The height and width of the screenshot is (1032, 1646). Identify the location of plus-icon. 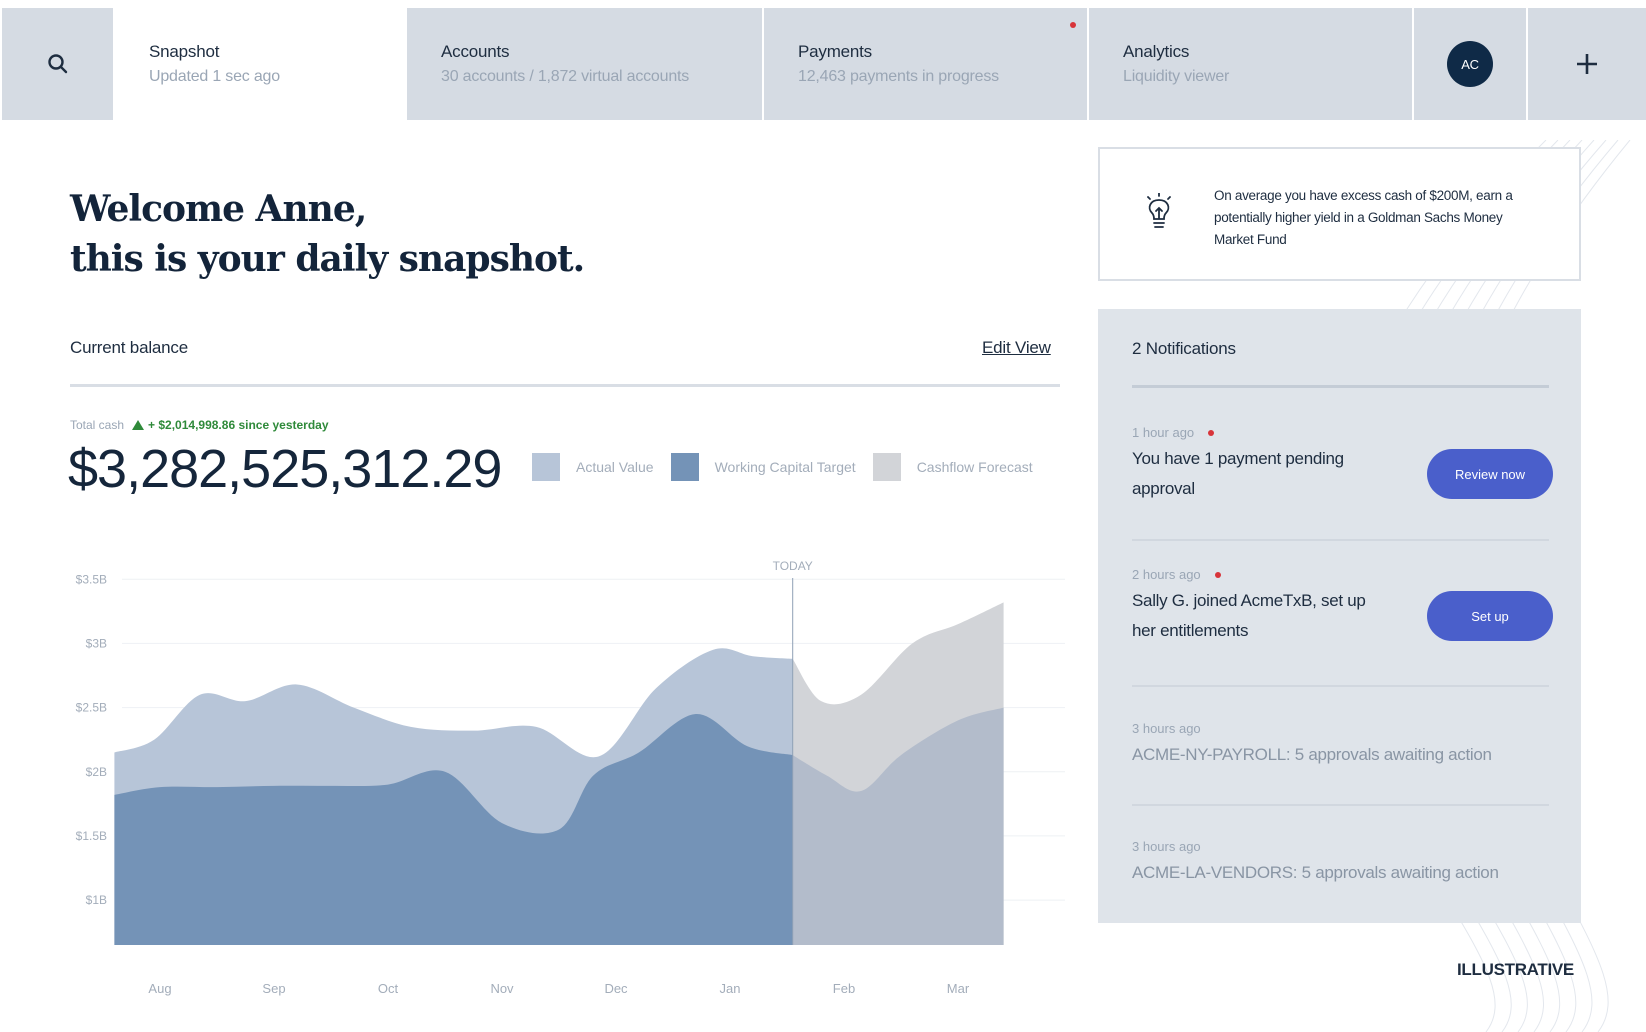
(1587, 64).